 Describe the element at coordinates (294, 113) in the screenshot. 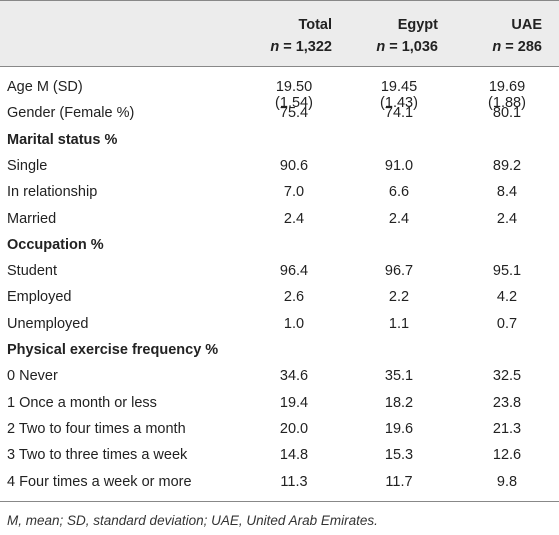

I see `cell-total: 75.4` at that location.